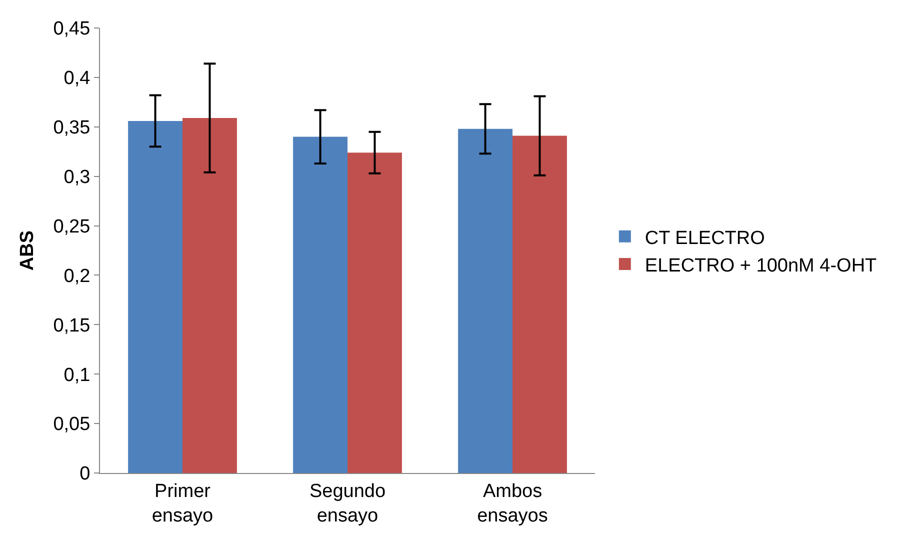 The width and height of the screenshot is (905, 551). I want to click on y-tick-label: 0,45, so click(71, 29).